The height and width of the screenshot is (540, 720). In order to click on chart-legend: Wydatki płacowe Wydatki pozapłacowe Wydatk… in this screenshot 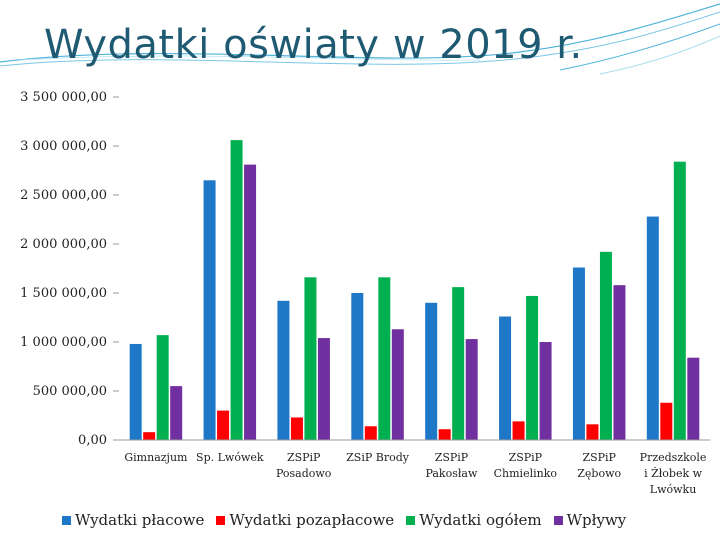, I will do `click(344, 520)`.